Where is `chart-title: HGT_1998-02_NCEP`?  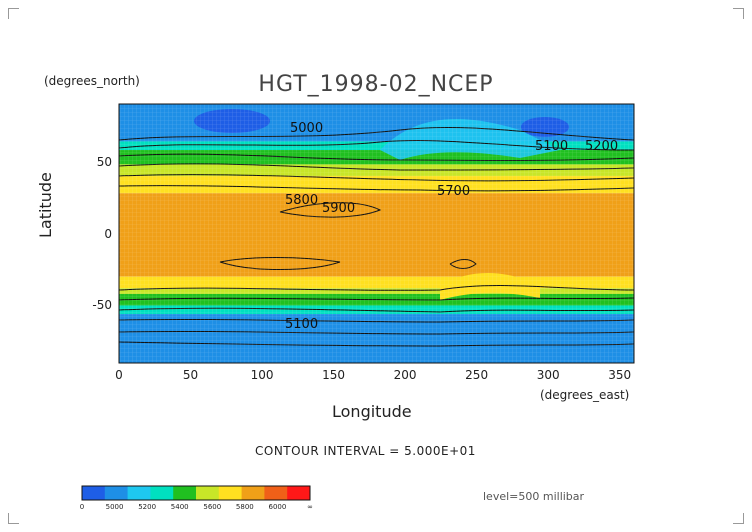
chart-title: HGT_1998-02_NCEP is located at coordinates (376, 84).